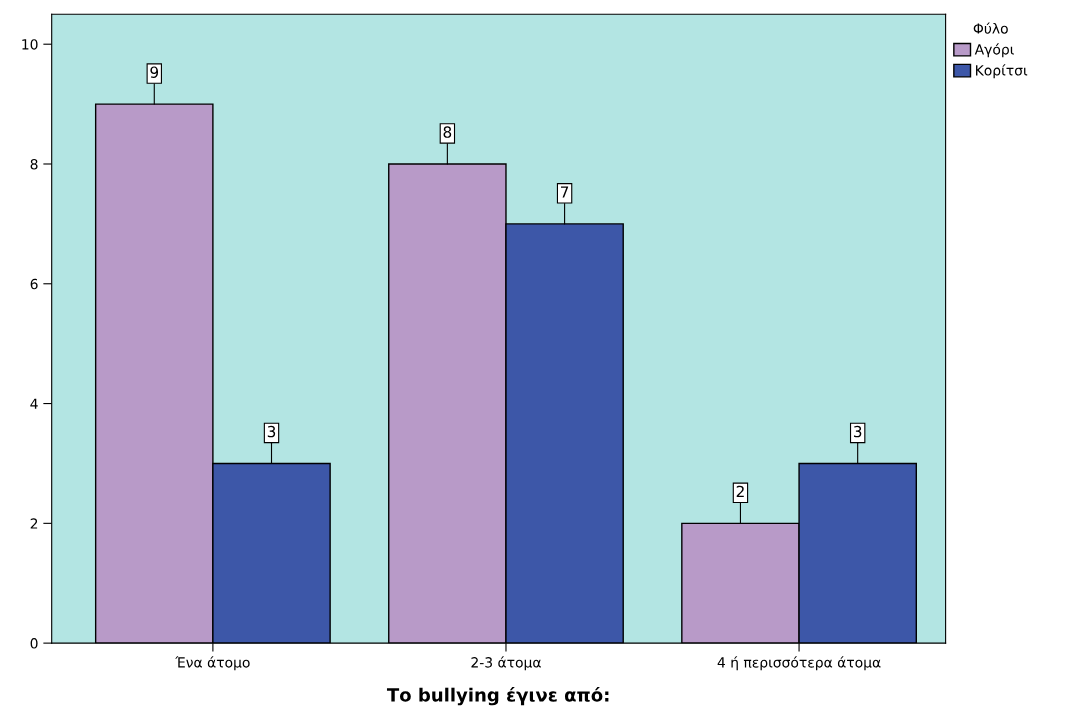 This screenshot has width=1077, height=713. Describe the element at coordinates (1002, 71) in the screenshot. I see `legend-label: Κορίτσι` at that location.